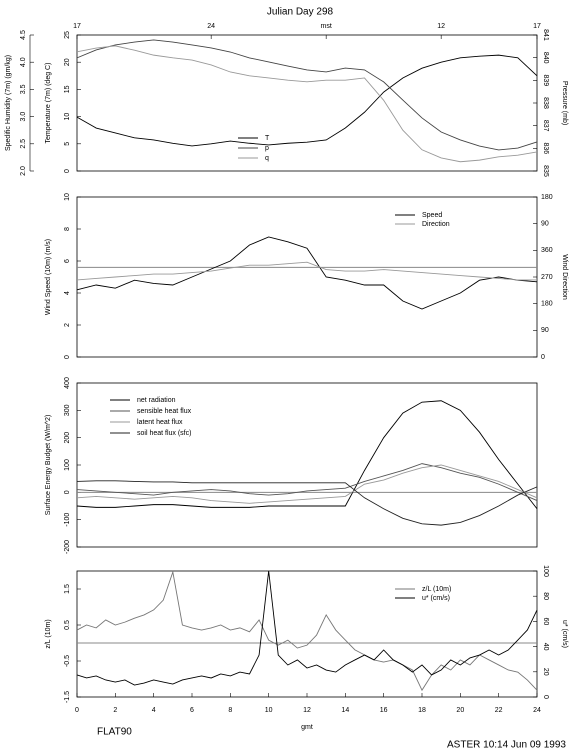  I want to click on x2-tick-label: 24, so click(211, 26).